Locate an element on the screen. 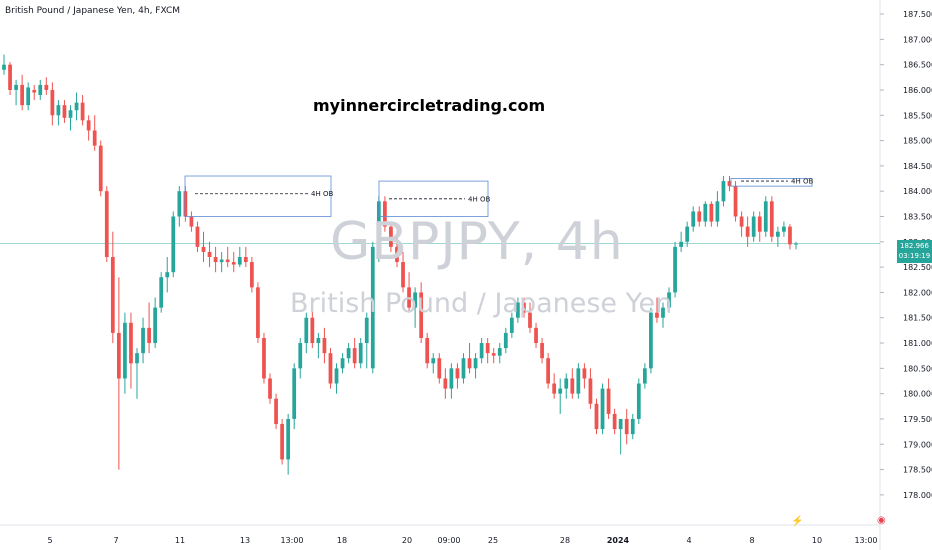 The height and width of the screenshot is (550, 932). order-block-label: 4H OB is located at coordinates (322, 194).